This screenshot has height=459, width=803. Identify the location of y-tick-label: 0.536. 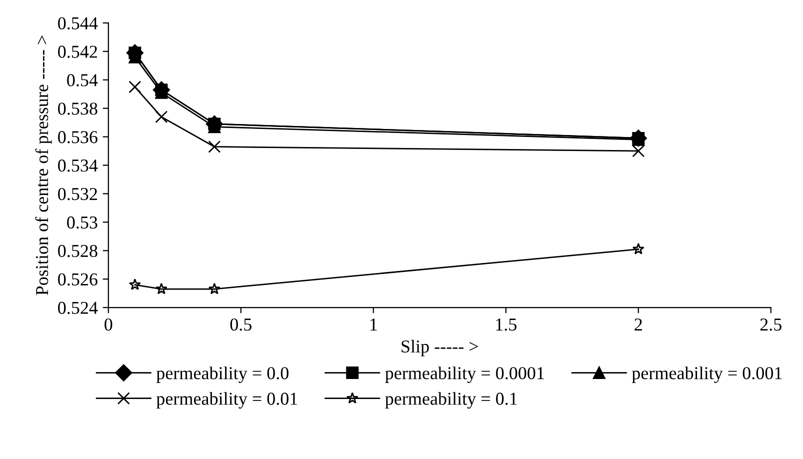
(78, 137).